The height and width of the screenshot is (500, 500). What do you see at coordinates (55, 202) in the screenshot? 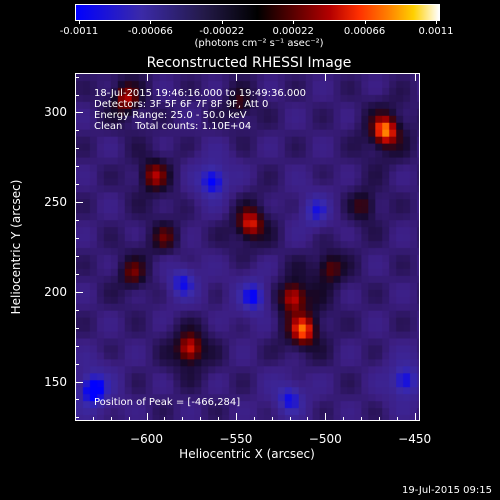
I see `y-tick-label: 250` at bounding box center [55, 202].